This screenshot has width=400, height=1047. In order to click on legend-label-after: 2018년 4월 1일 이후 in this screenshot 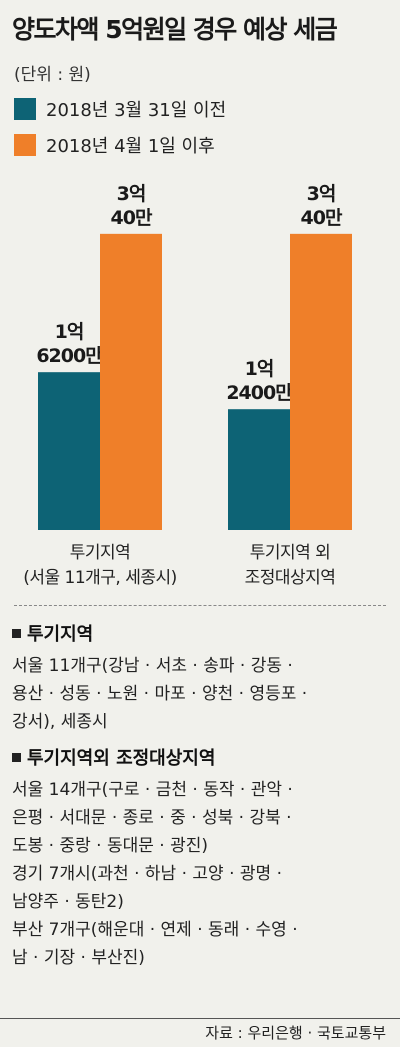, I will do `click(130, 146)`.